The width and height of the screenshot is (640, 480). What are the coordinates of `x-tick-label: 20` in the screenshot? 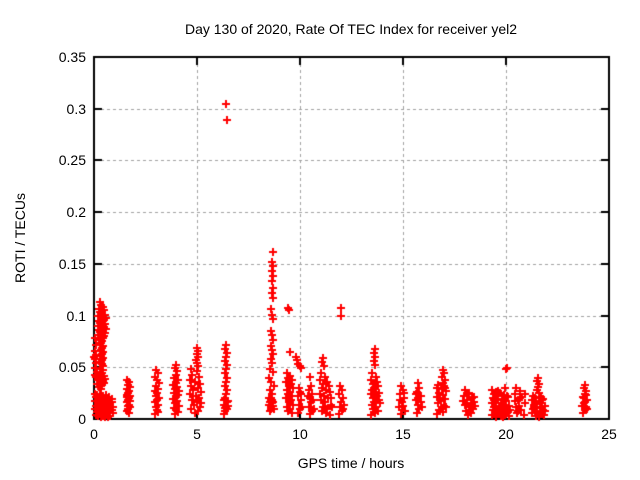 It's located at (506, 434).